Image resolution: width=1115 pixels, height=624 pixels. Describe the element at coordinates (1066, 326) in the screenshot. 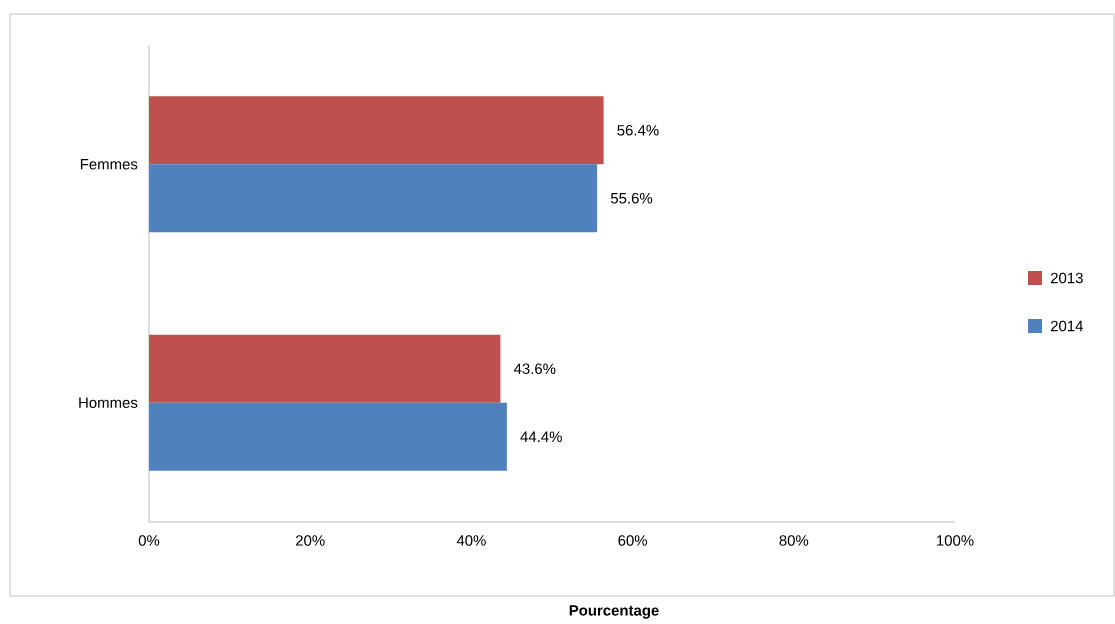

I see `legend-label: 2014` at that location.